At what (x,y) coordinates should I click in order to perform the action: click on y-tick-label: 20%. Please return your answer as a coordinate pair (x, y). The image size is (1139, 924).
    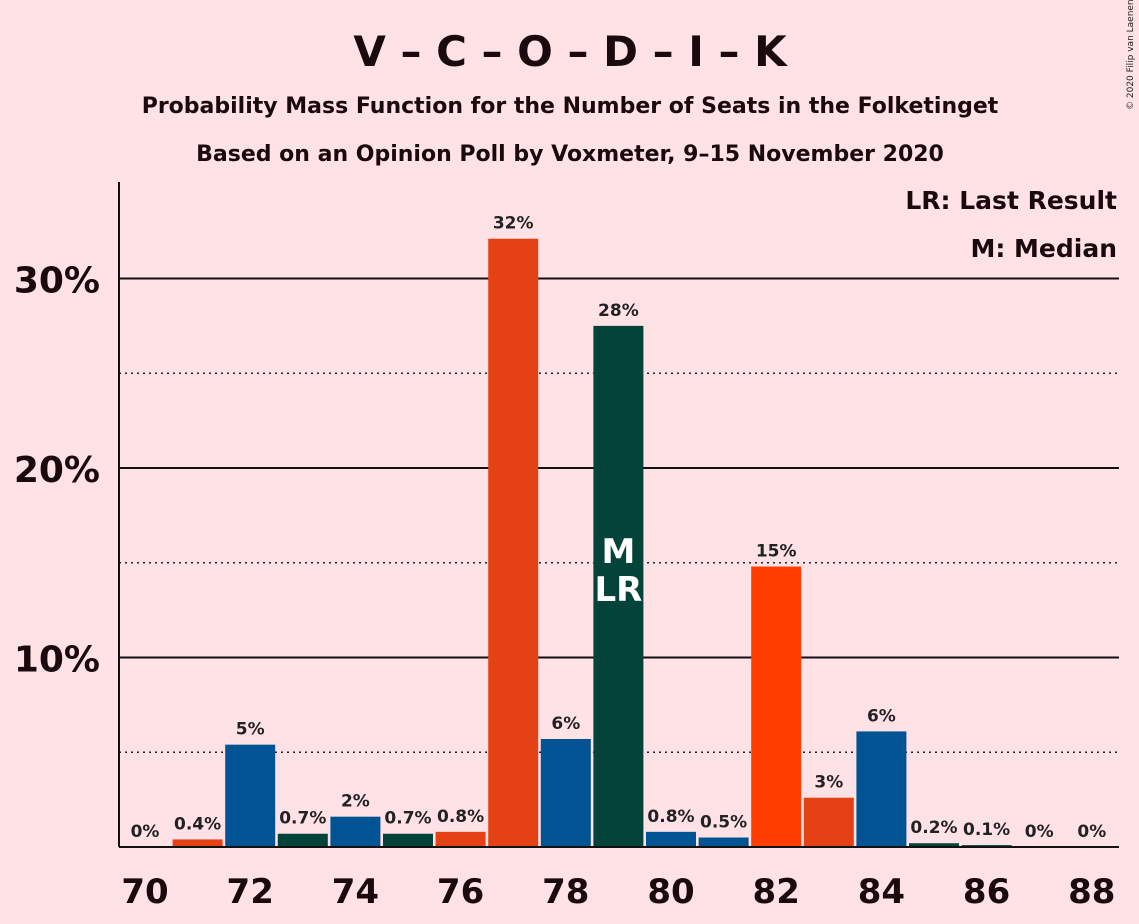
    Looking at the image, I should click on (57, 470).